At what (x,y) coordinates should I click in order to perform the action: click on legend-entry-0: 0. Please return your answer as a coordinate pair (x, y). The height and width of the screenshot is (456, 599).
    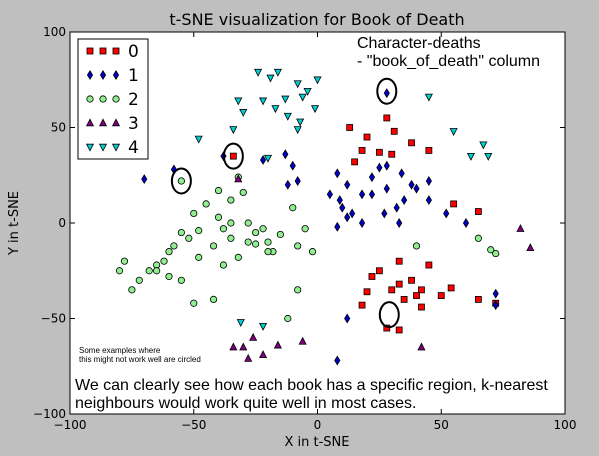
    Looking at the image, I should click on (112, 52).